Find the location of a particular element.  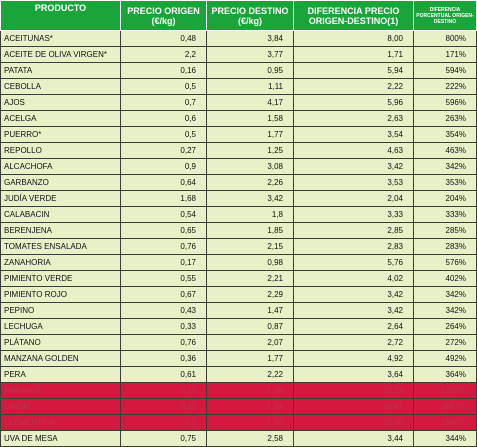

cell-diferencia: 5,96 is located at coordinates (353, 102).